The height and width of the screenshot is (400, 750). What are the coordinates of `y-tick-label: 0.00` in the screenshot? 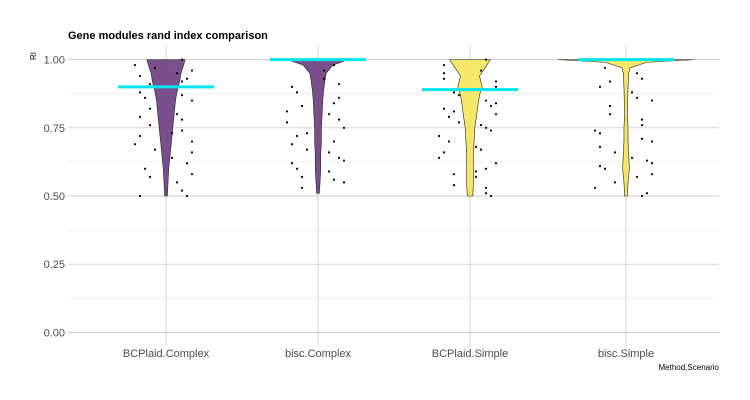 It's located at (54, 333).